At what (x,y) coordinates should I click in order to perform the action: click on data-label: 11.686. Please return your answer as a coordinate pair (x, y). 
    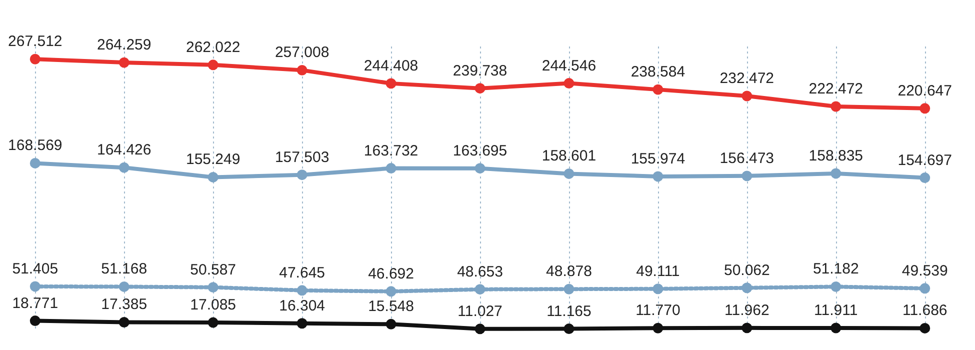
    Looking at the image, I should click on (925, 311).